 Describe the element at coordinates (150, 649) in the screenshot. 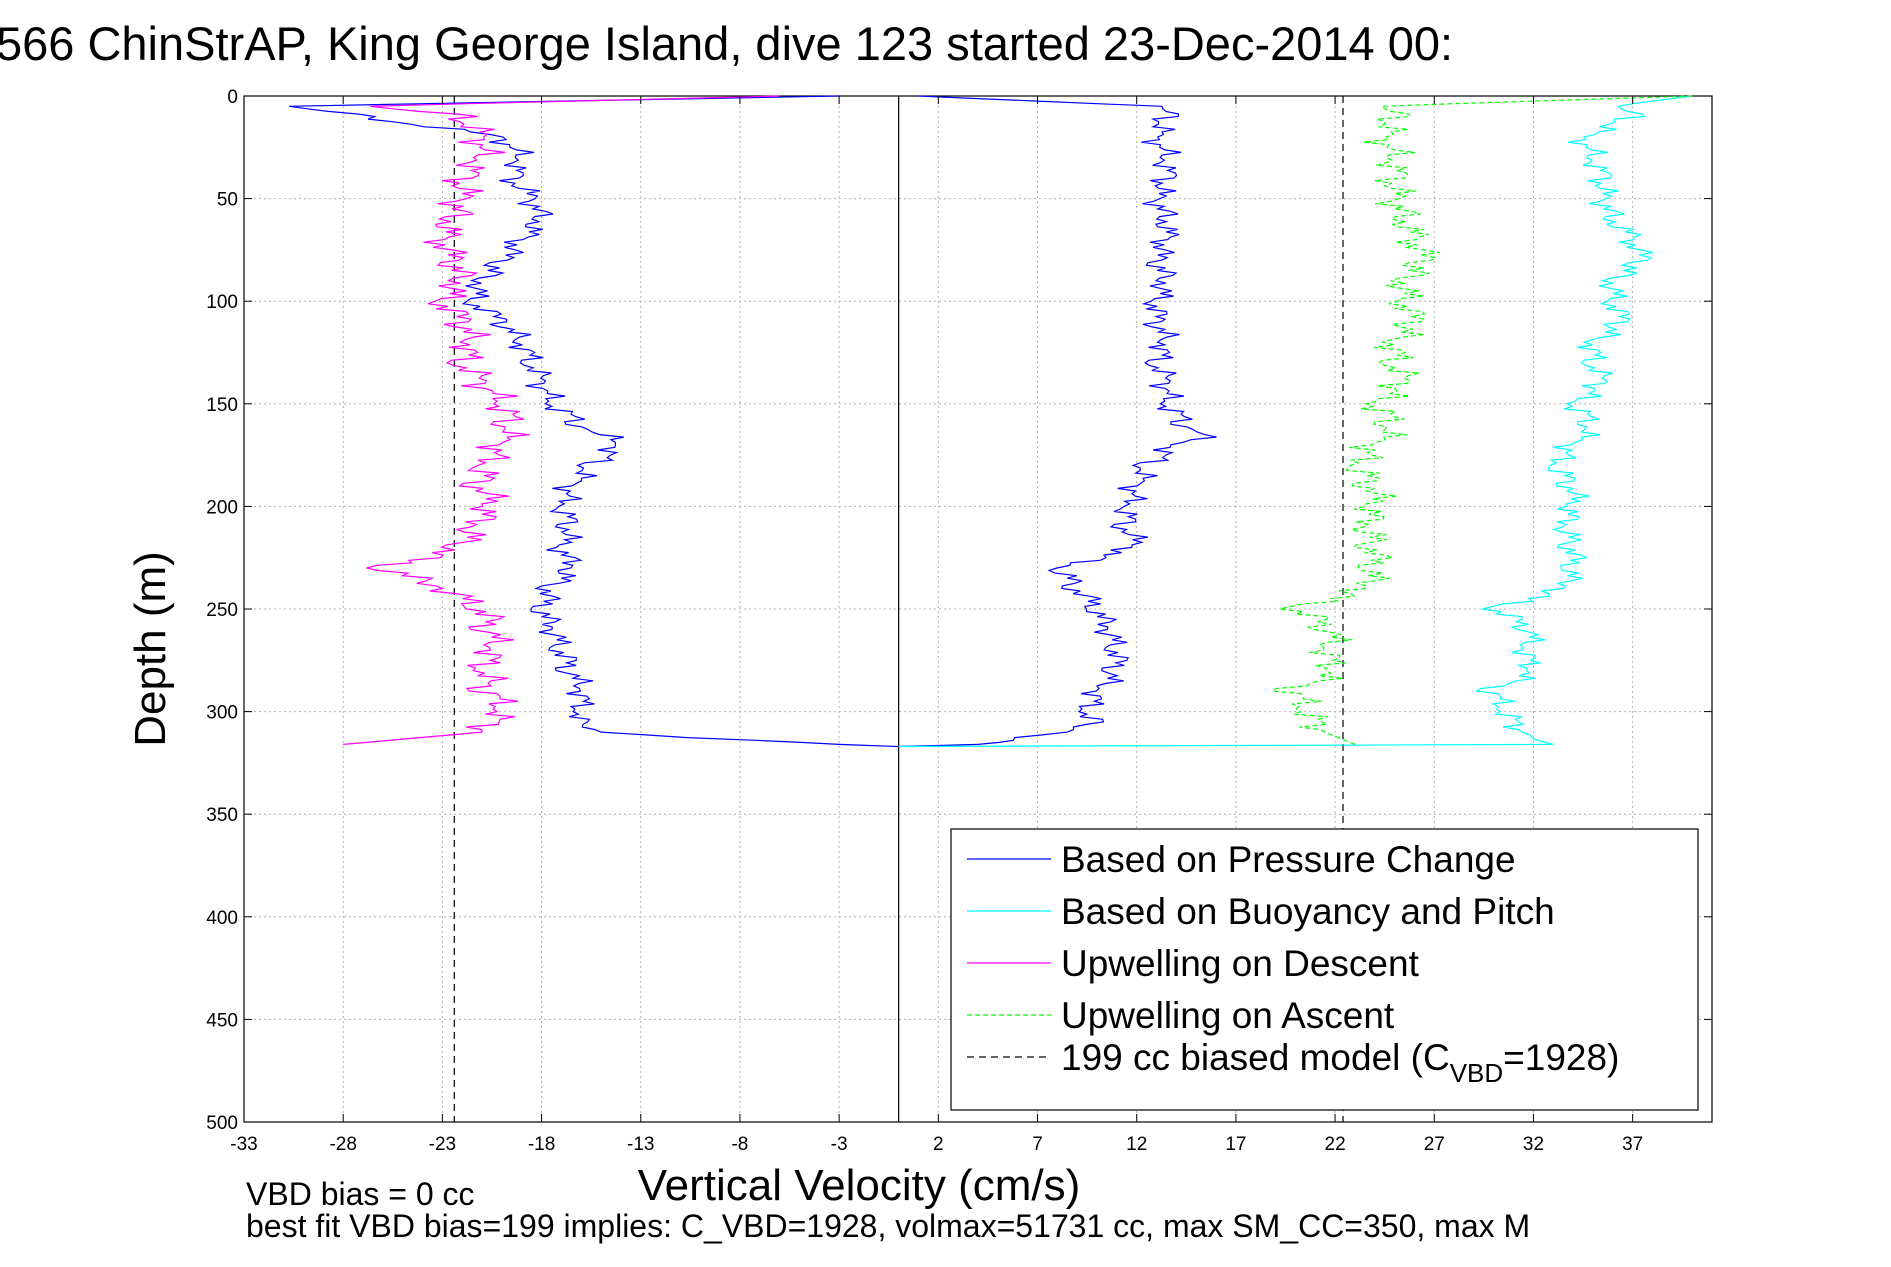

I see `y-axis-label: Depth (m)` at that location.